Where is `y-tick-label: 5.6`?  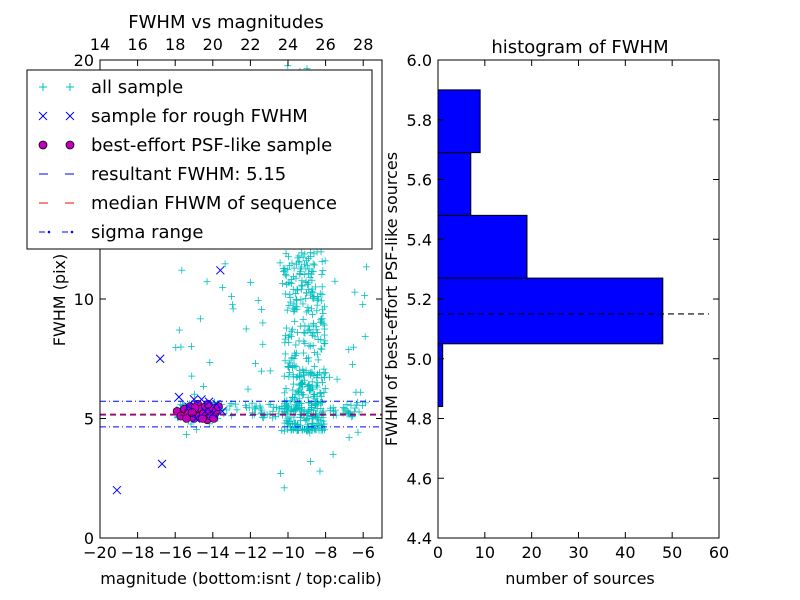
y-tick-label: 5.6 is located at coordinates (419, 180).